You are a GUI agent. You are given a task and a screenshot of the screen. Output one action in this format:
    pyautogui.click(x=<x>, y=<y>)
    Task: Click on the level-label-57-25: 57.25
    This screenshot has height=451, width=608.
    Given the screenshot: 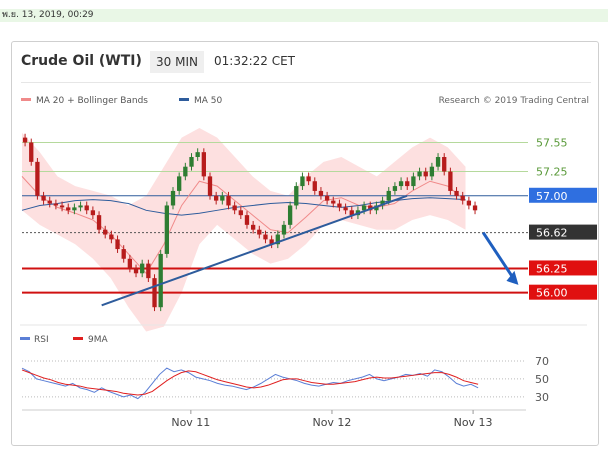 What is the action you would take?
    pyautogui.click(x=552, y=172)
    